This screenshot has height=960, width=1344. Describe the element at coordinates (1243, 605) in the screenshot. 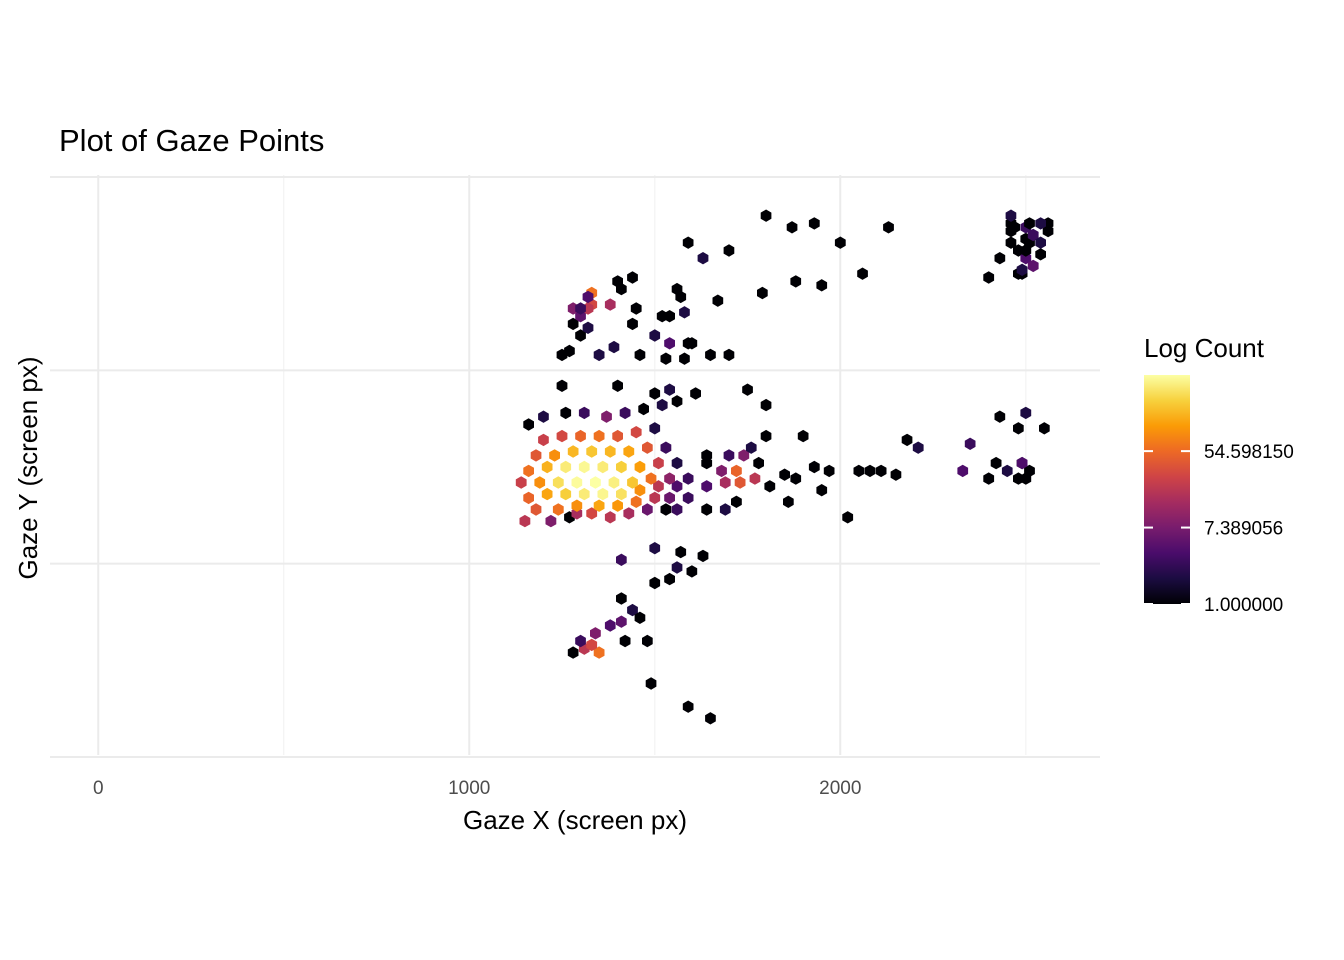

I see `legend-tick-label: 1.000000` at that location.